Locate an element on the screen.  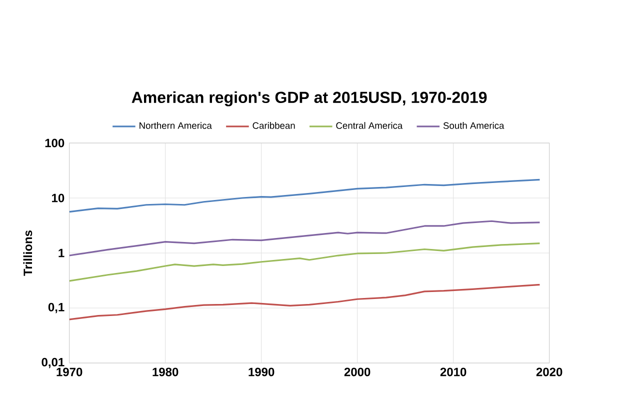
chart-title: American region's GDP at 2015USD, 1970-2019 is located at coordinates (309, 98).